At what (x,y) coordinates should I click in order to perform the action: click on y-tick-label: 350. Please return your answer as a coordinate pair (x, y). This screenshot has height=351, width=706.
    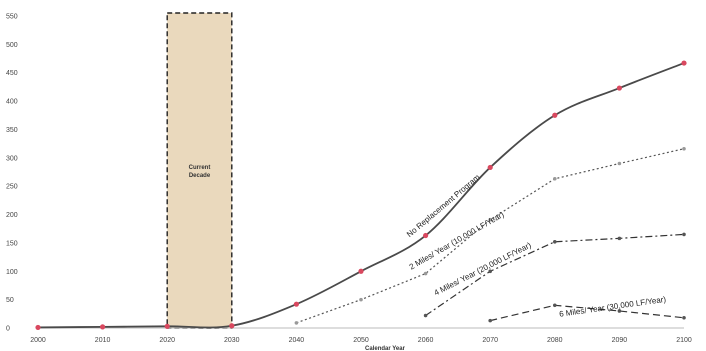
    Looking at the image, I should click on (12, 130).